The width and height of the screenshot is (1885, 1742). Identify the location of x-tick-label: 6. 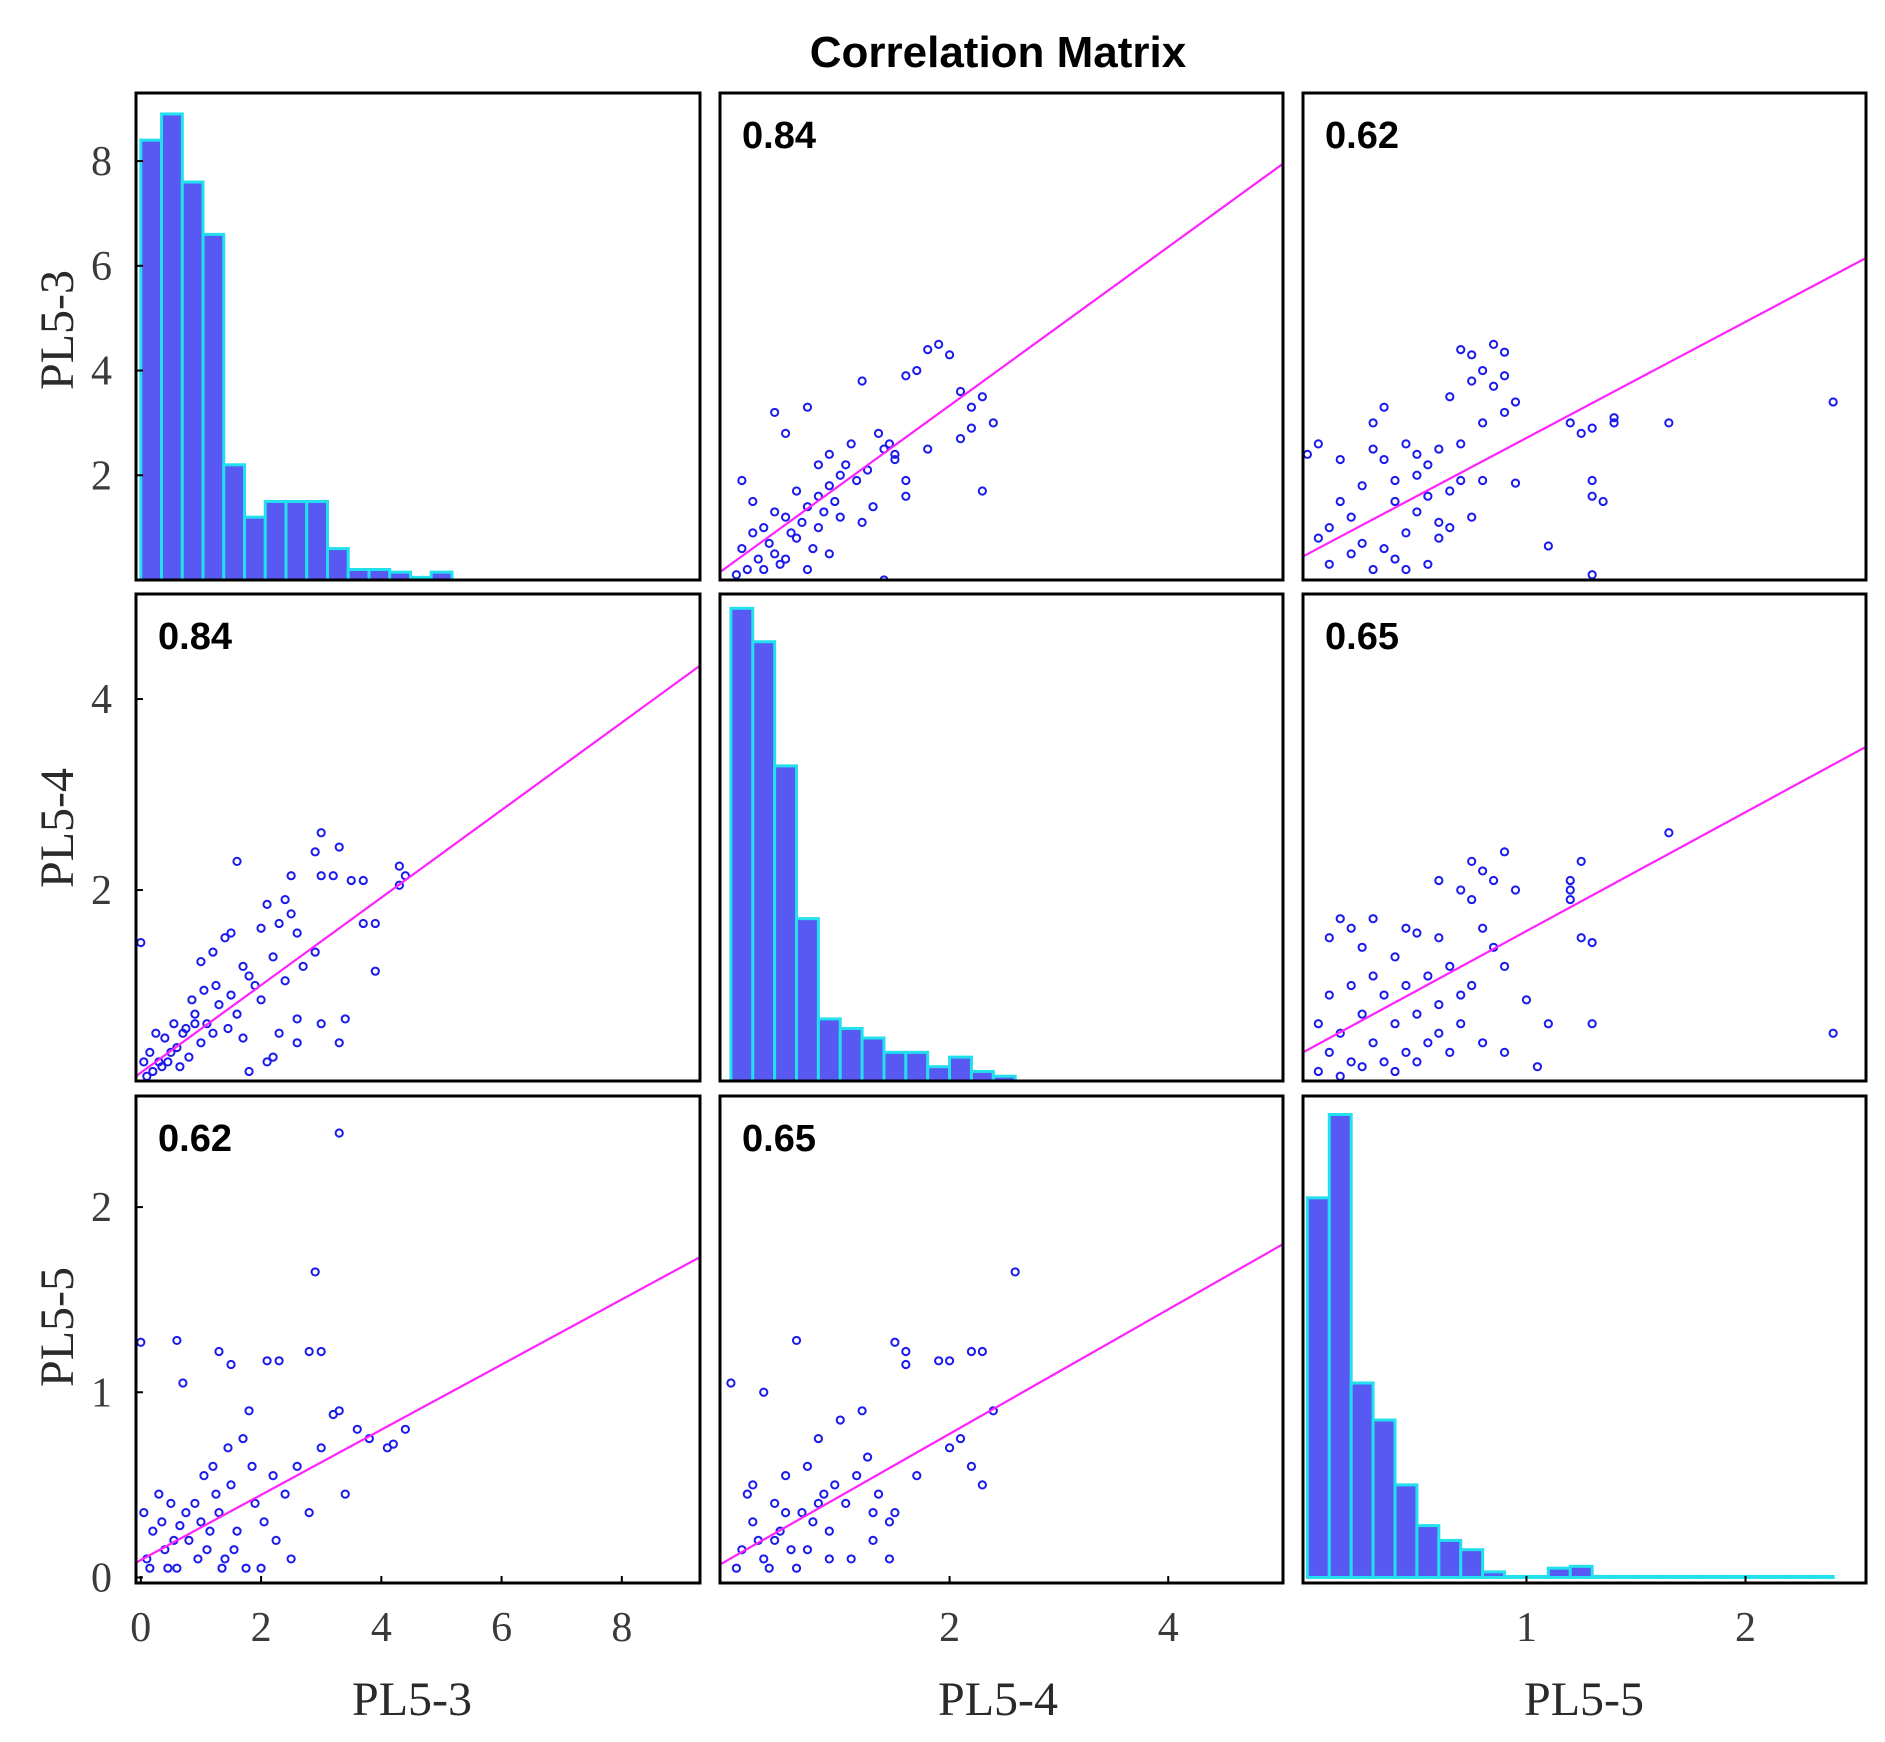
(501, 1628).